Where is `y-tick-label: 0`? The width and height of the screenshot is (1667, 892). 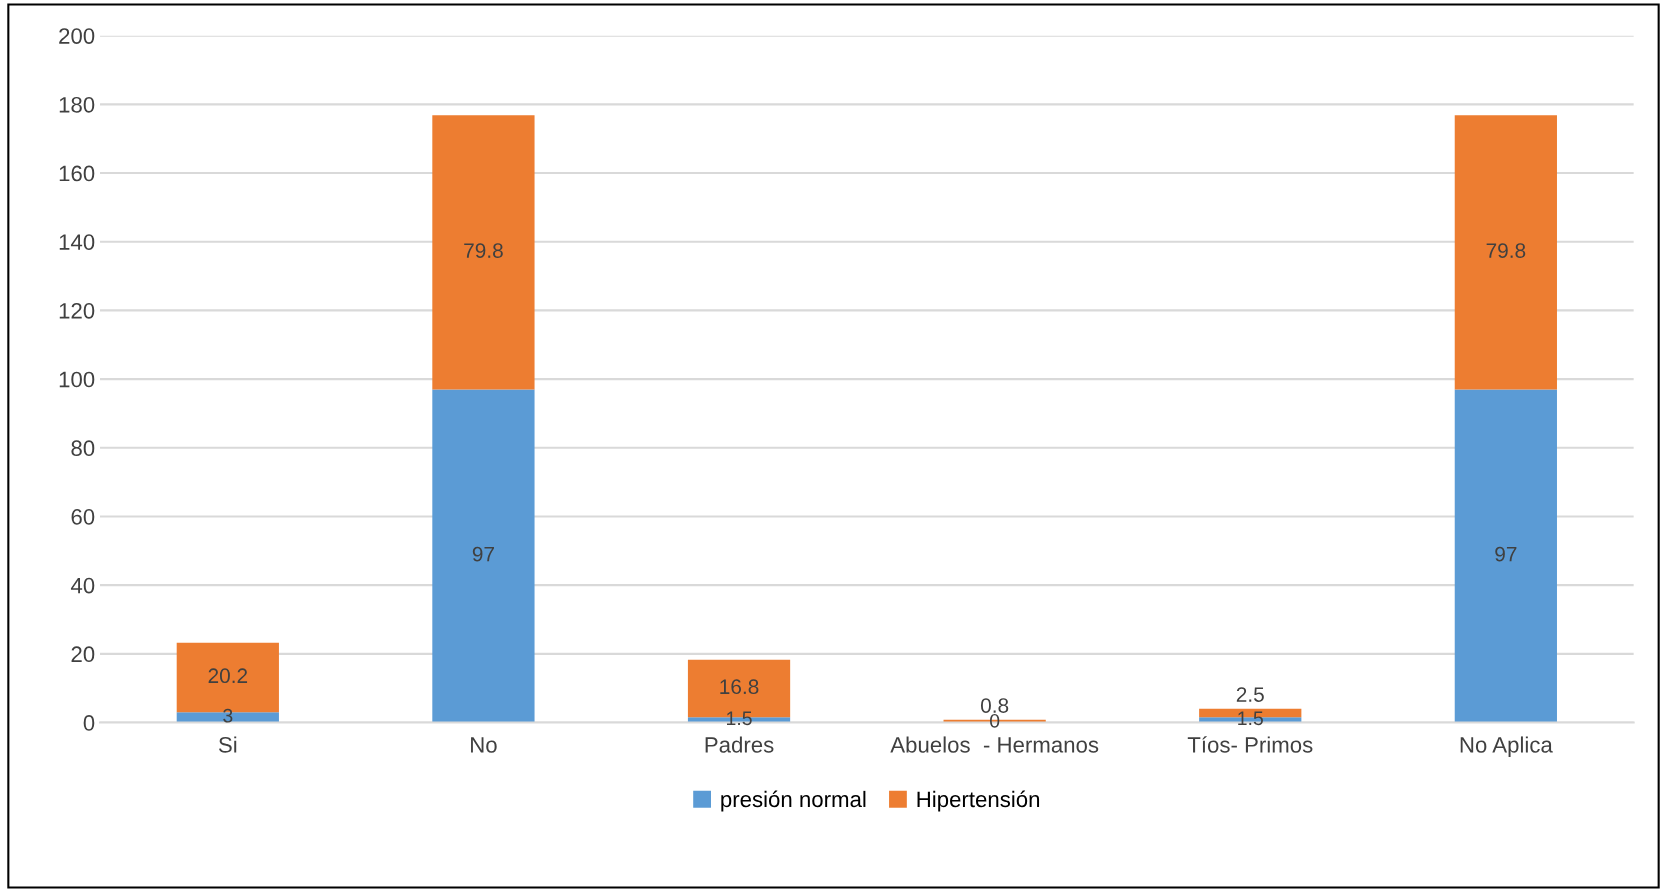
y-tick-label: 0 is located at coordinates (89, 723).